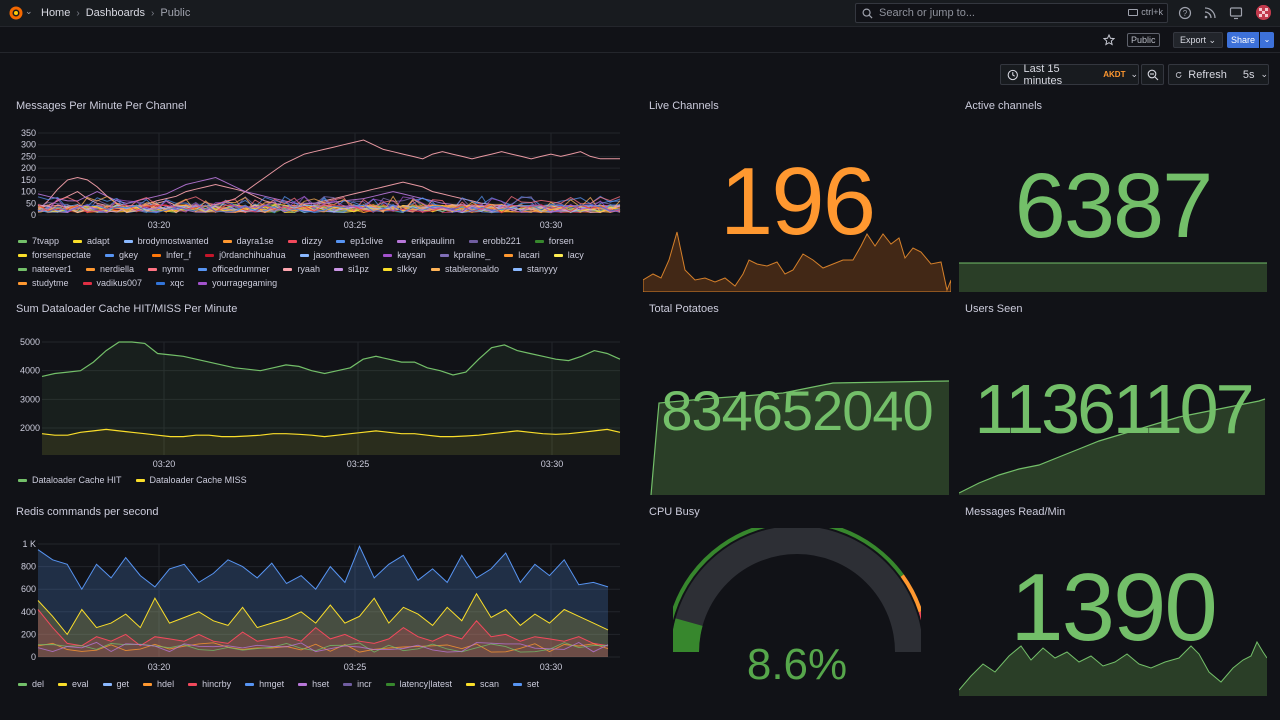  Describe the element at coordinates (406, 269) in the screenshot. I see `legend-label: slkky` at that location.